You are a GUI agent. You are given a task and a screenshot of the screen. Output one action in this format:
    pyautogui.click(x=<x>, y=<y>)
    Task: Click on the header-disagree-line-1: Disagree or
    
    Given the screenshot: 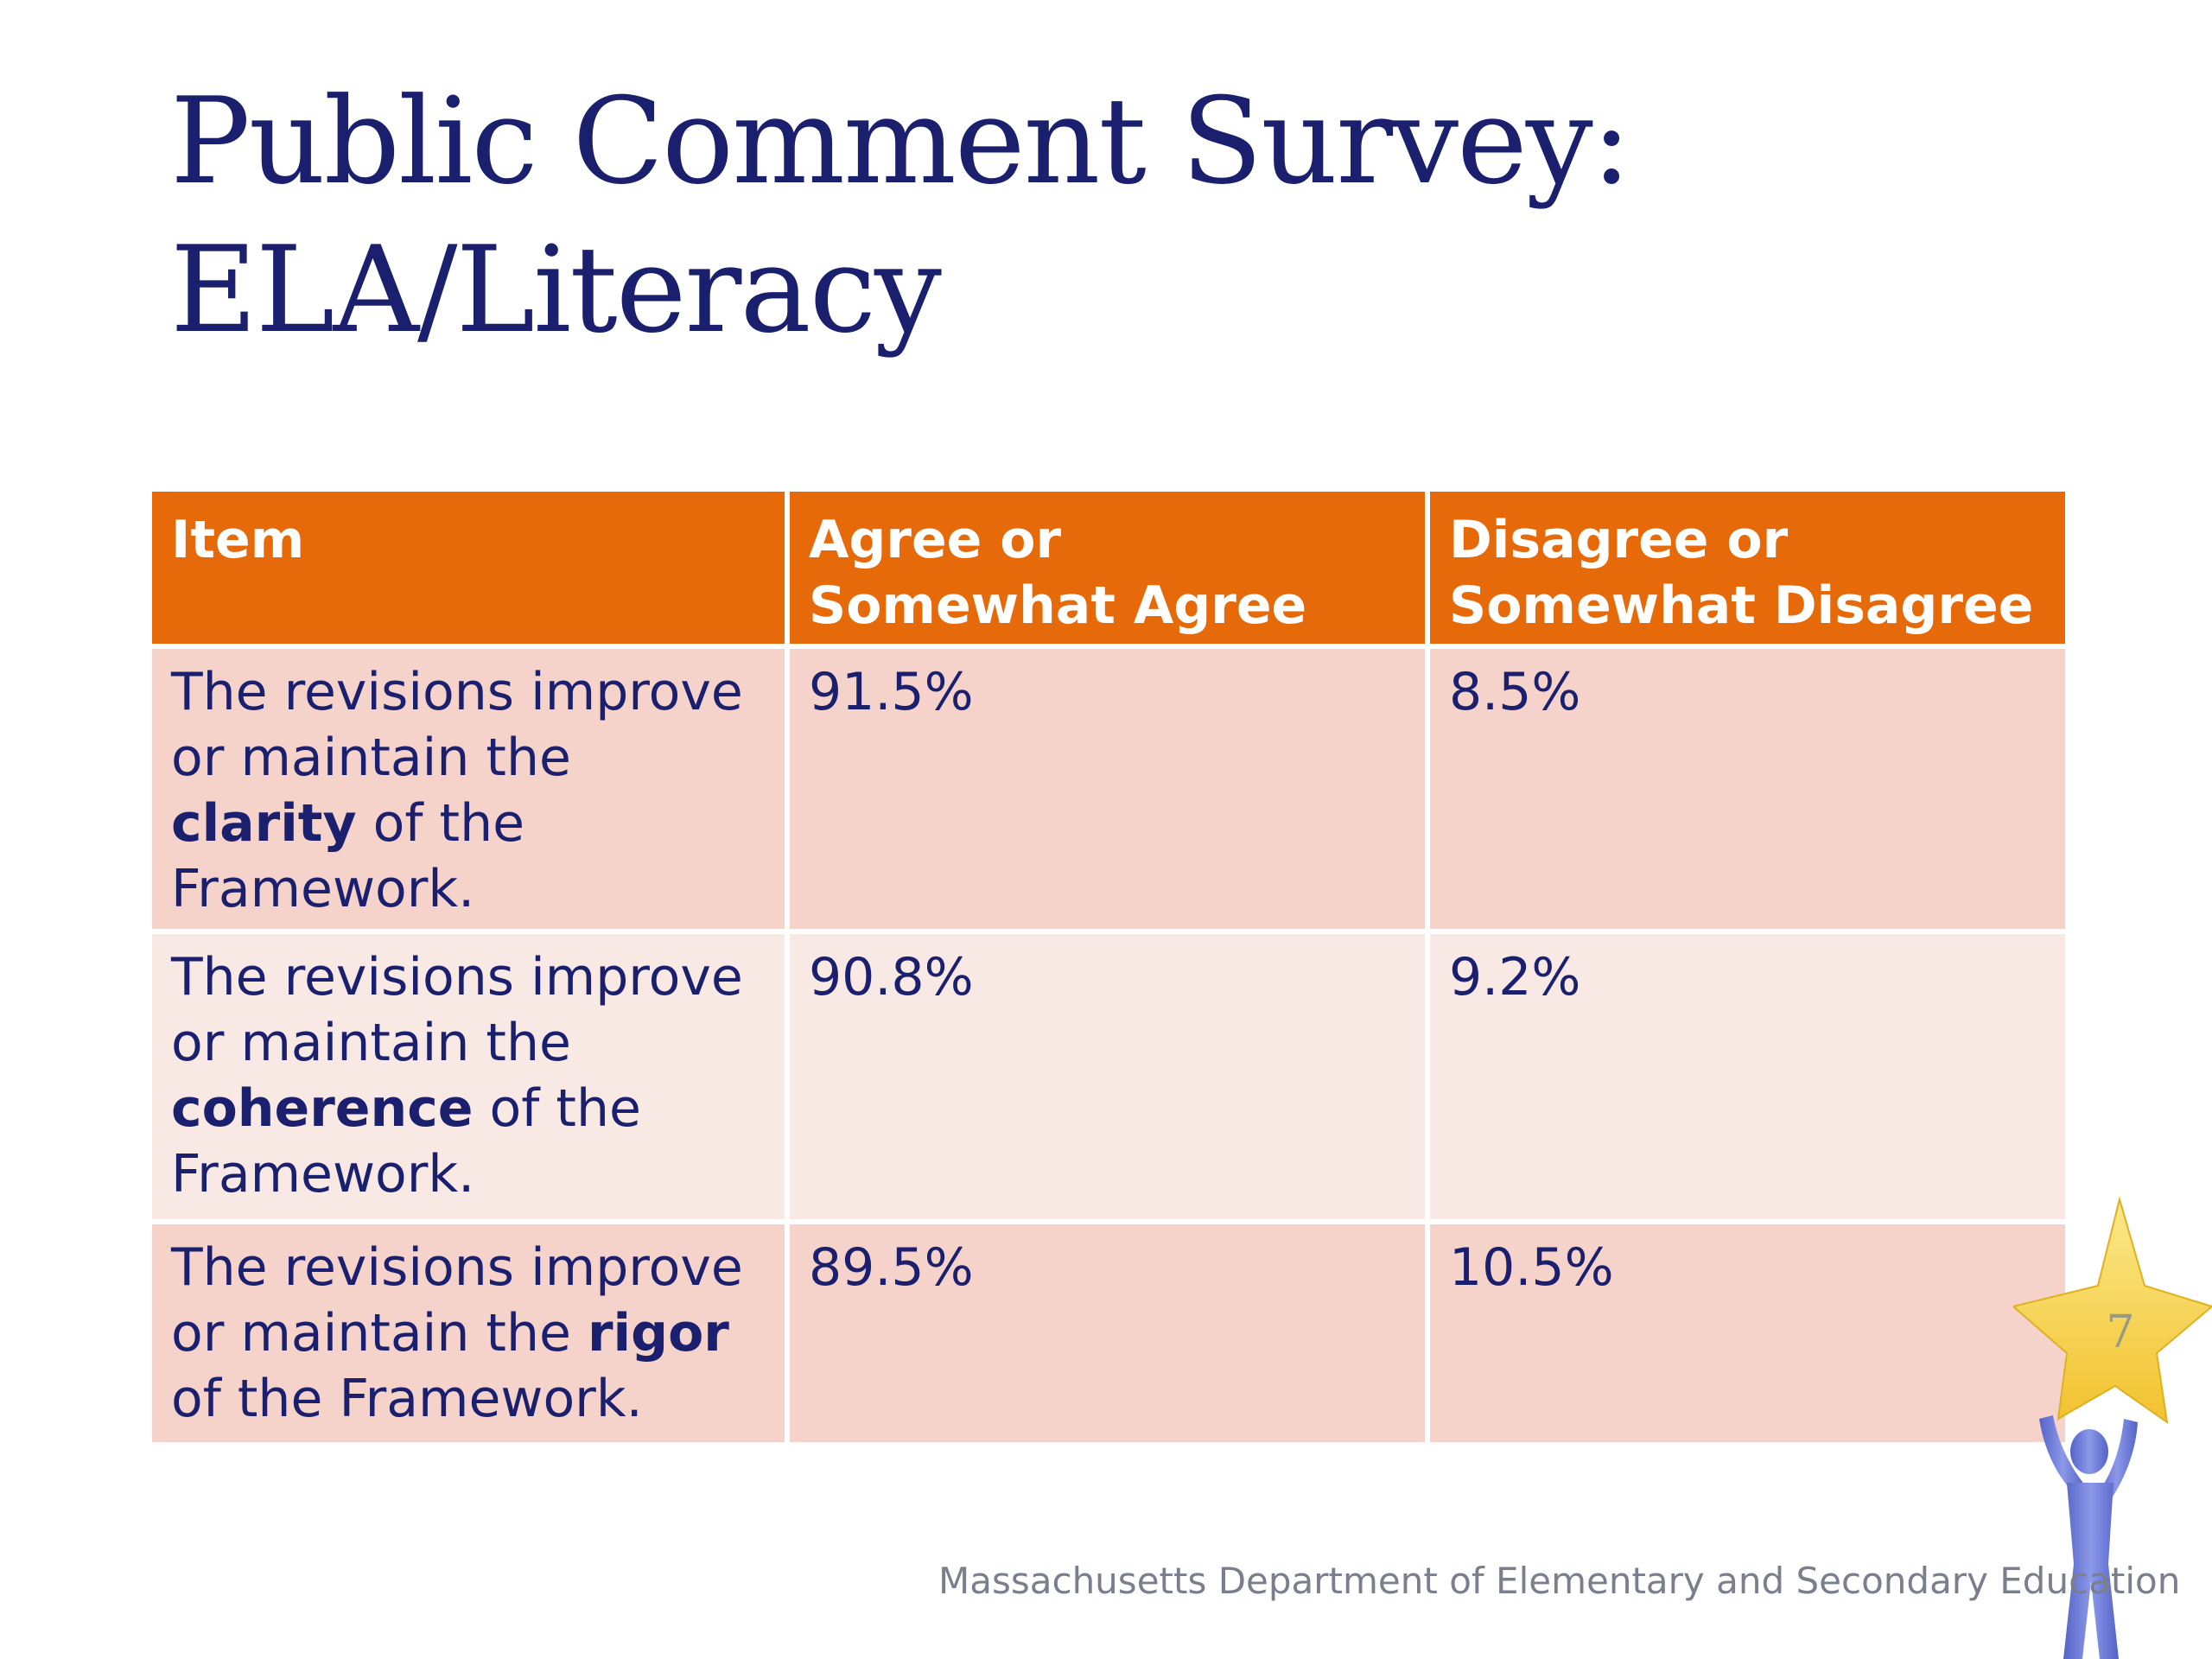 What is the action you would take?
    pyautogui.click(x=1619, y=540)
    